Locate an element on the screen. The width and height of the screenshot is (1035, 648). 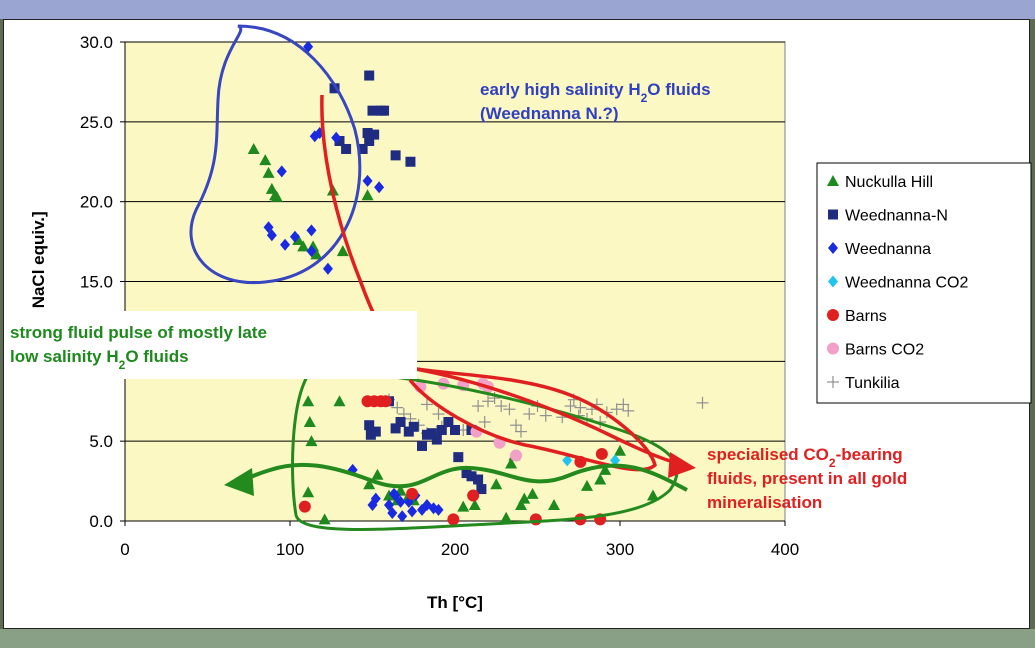
legend-label: Barns is located at coordinates (866, 316).